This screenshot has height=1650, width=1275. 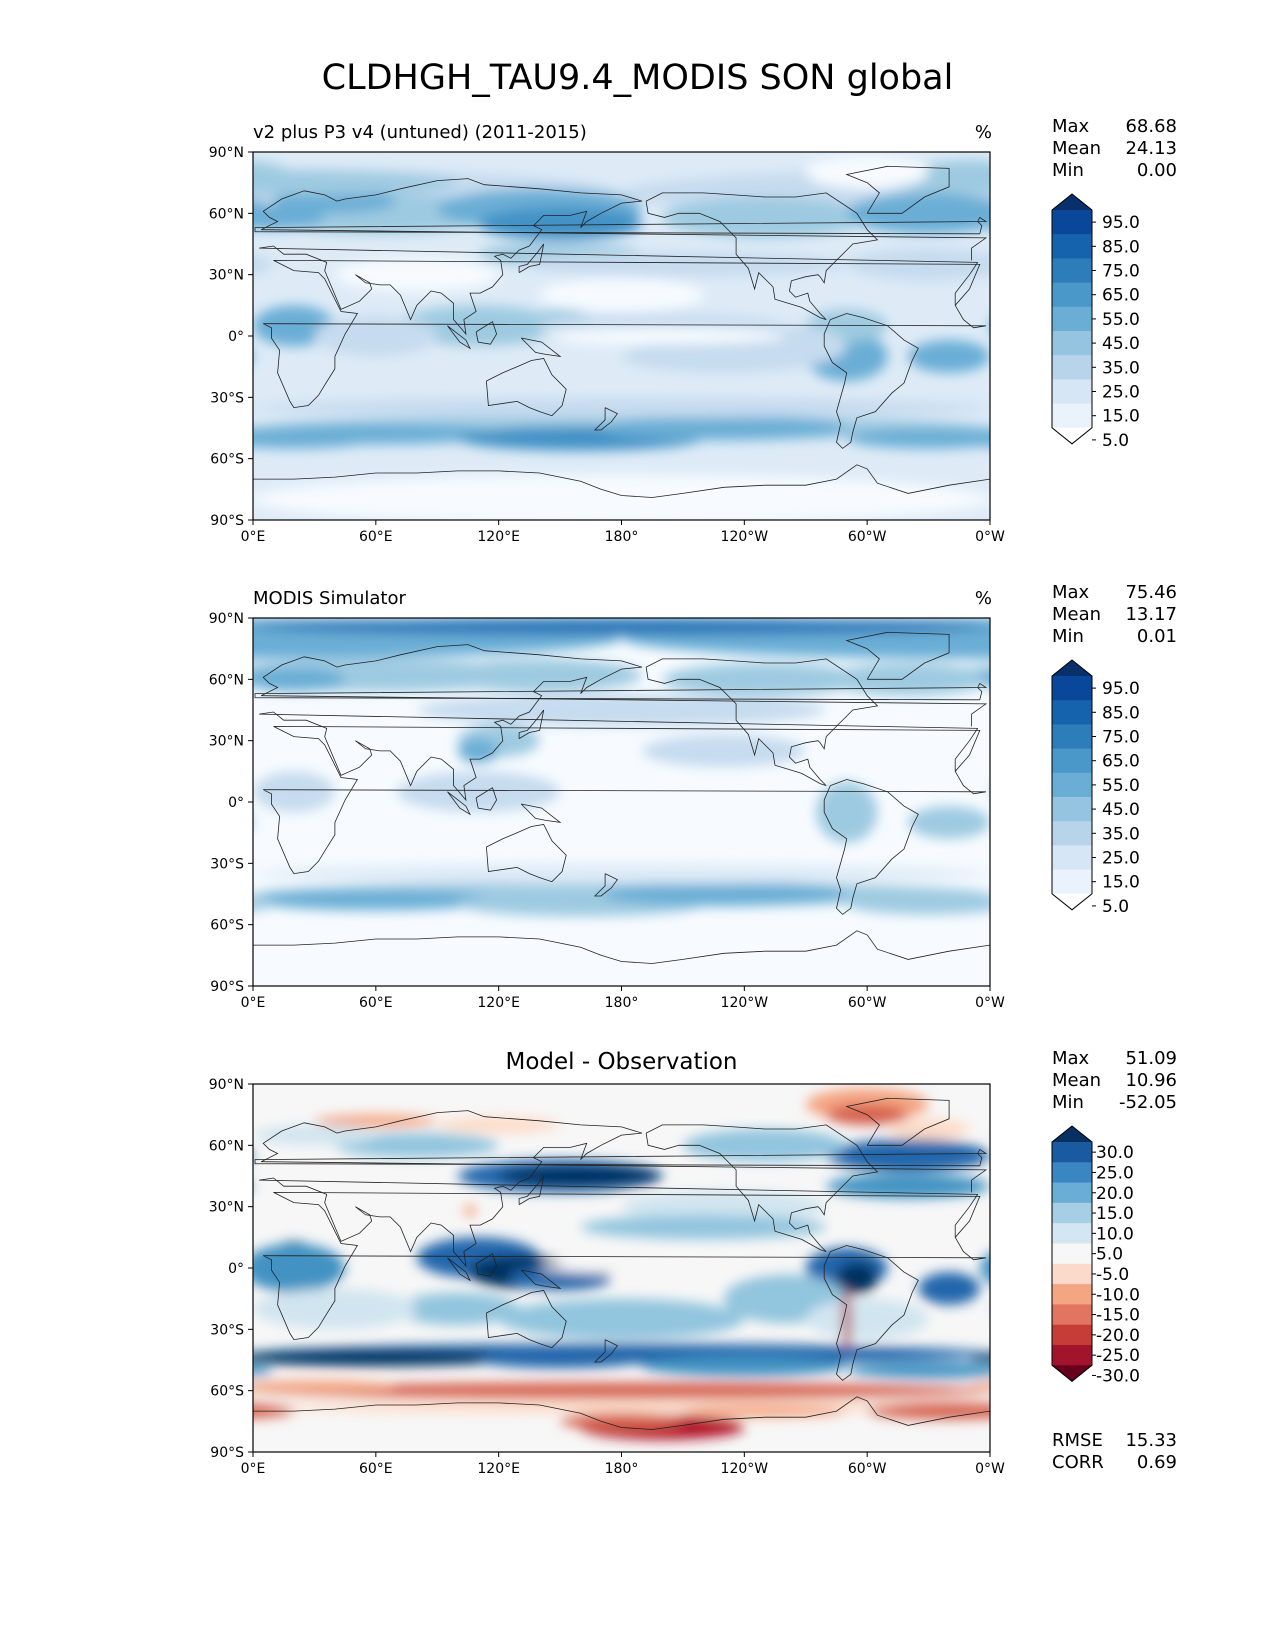 I want to click on panel-2-min-value: 0.01, so click(x=1156, y=636).